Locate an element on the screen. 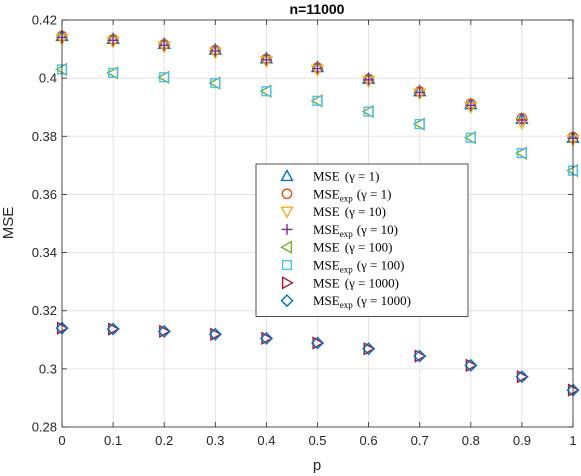 The height and width of the screenshot is (476, 581). y-tick-label: 0.36 is located at coordinates (44, 194).